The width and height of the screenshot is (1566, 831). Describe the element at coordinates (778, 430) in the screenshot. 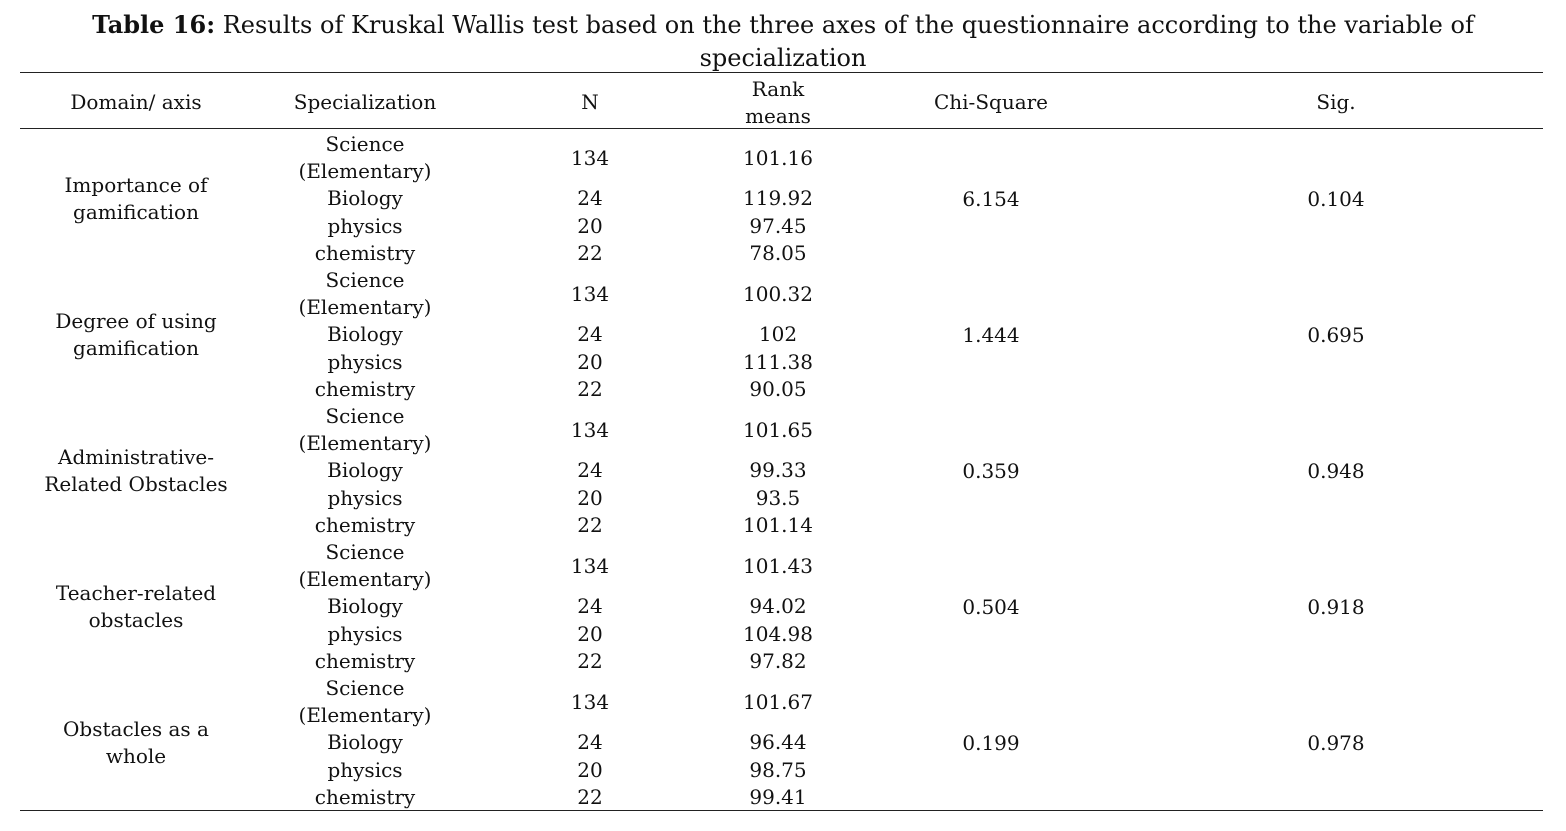

I see `rank-mean-value: 101.65` at that location.